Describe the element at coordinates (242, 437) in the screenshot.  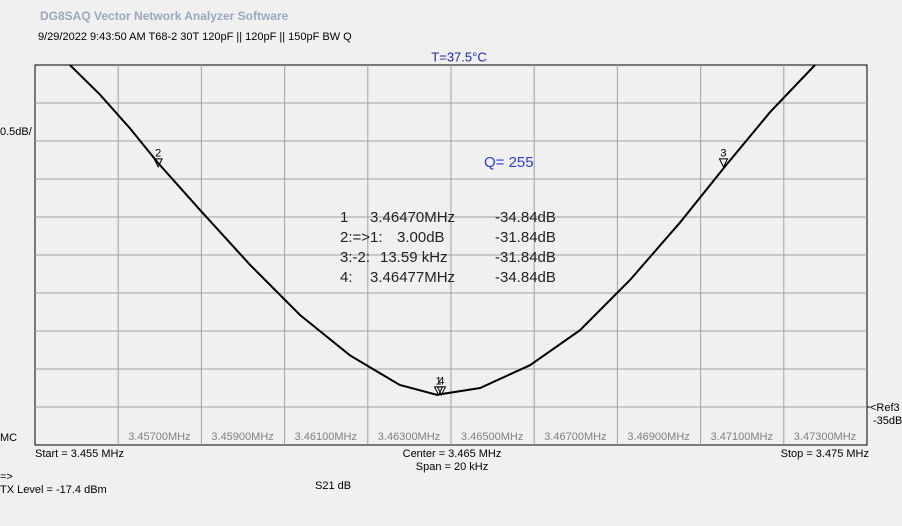
I see `x-tick-label: 3.45900MHz` at that location.